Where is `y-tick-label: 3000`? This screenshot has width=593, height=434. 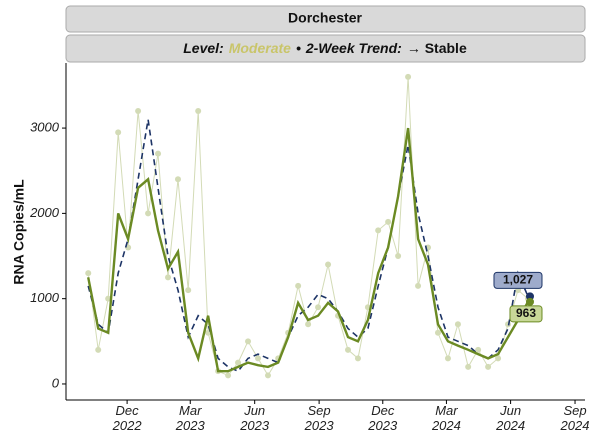 y-tick-label: 3000 is located at coordinates (45, 127).